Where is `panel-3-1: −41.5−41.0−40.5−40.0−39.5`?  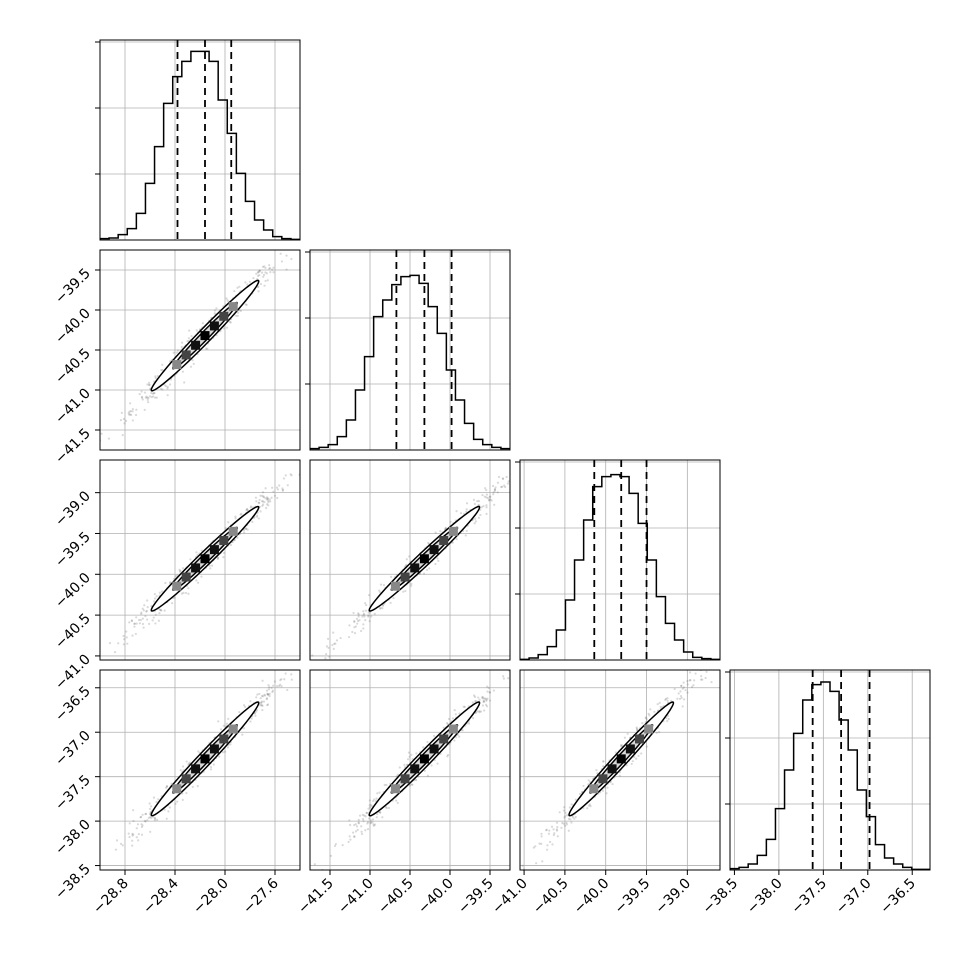 panel-3-1: −41.5−41.0−40.5−40.0−39.5 is located at coordinates (406, 791).